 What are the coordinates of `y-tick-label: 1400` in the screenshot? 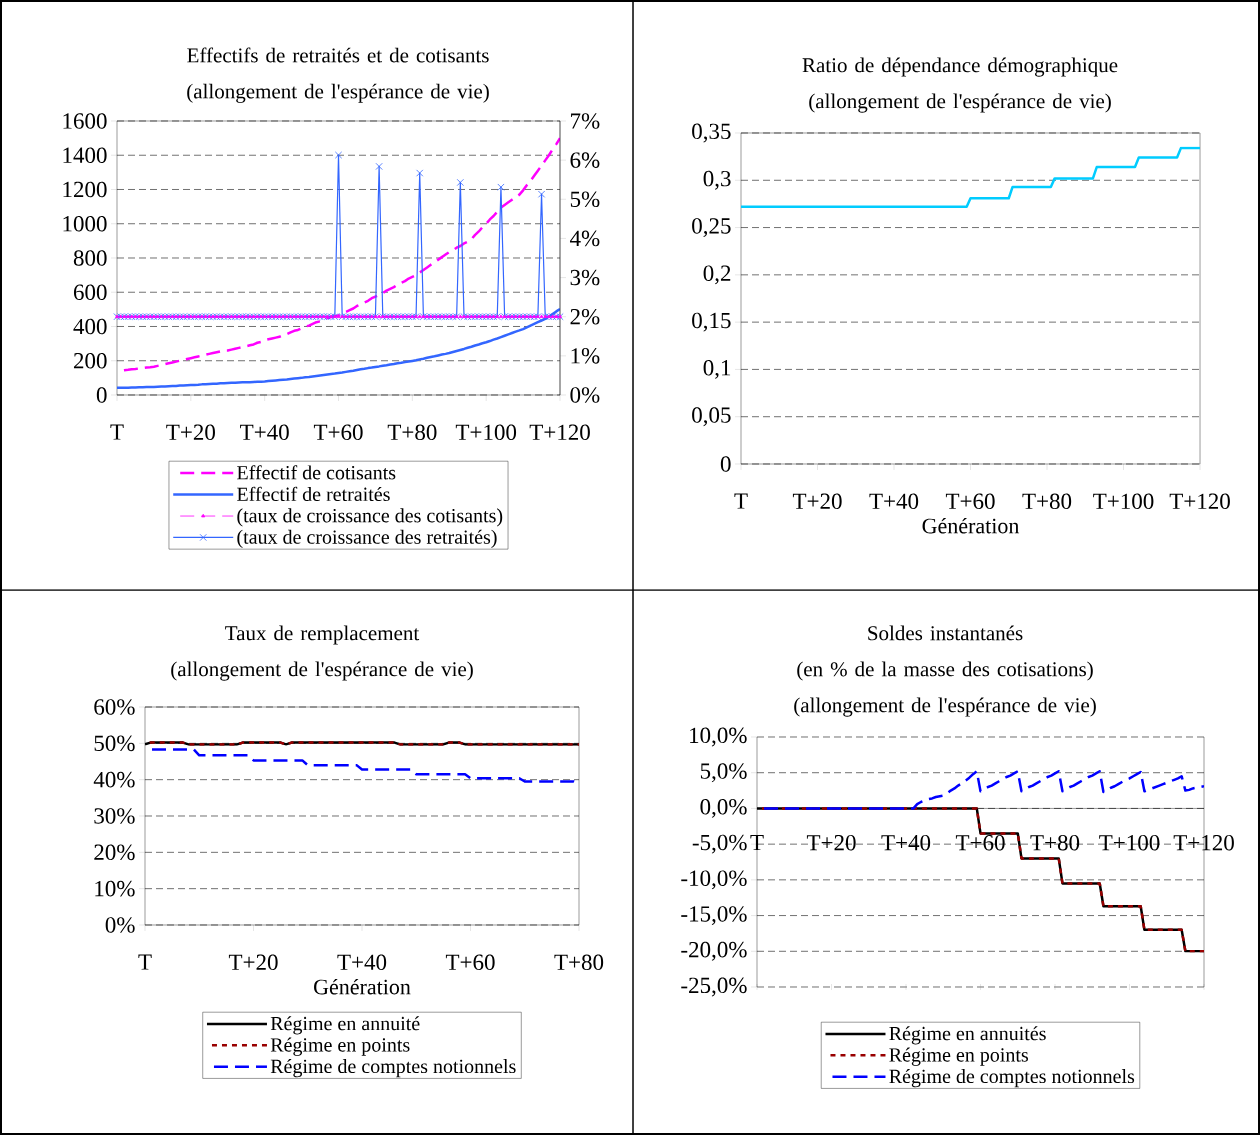 It's located at (85, 155).